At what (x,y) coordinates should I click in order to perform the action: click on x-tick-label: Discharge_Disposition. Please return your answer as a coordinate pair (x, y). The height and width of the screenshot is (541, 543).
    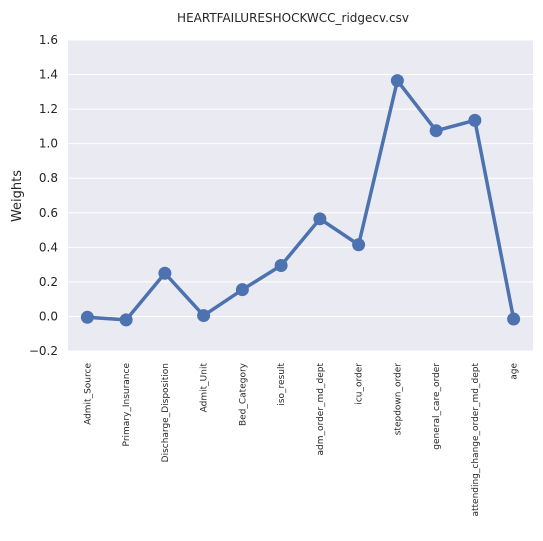
    Looking at the image, I should click on (166, 412).